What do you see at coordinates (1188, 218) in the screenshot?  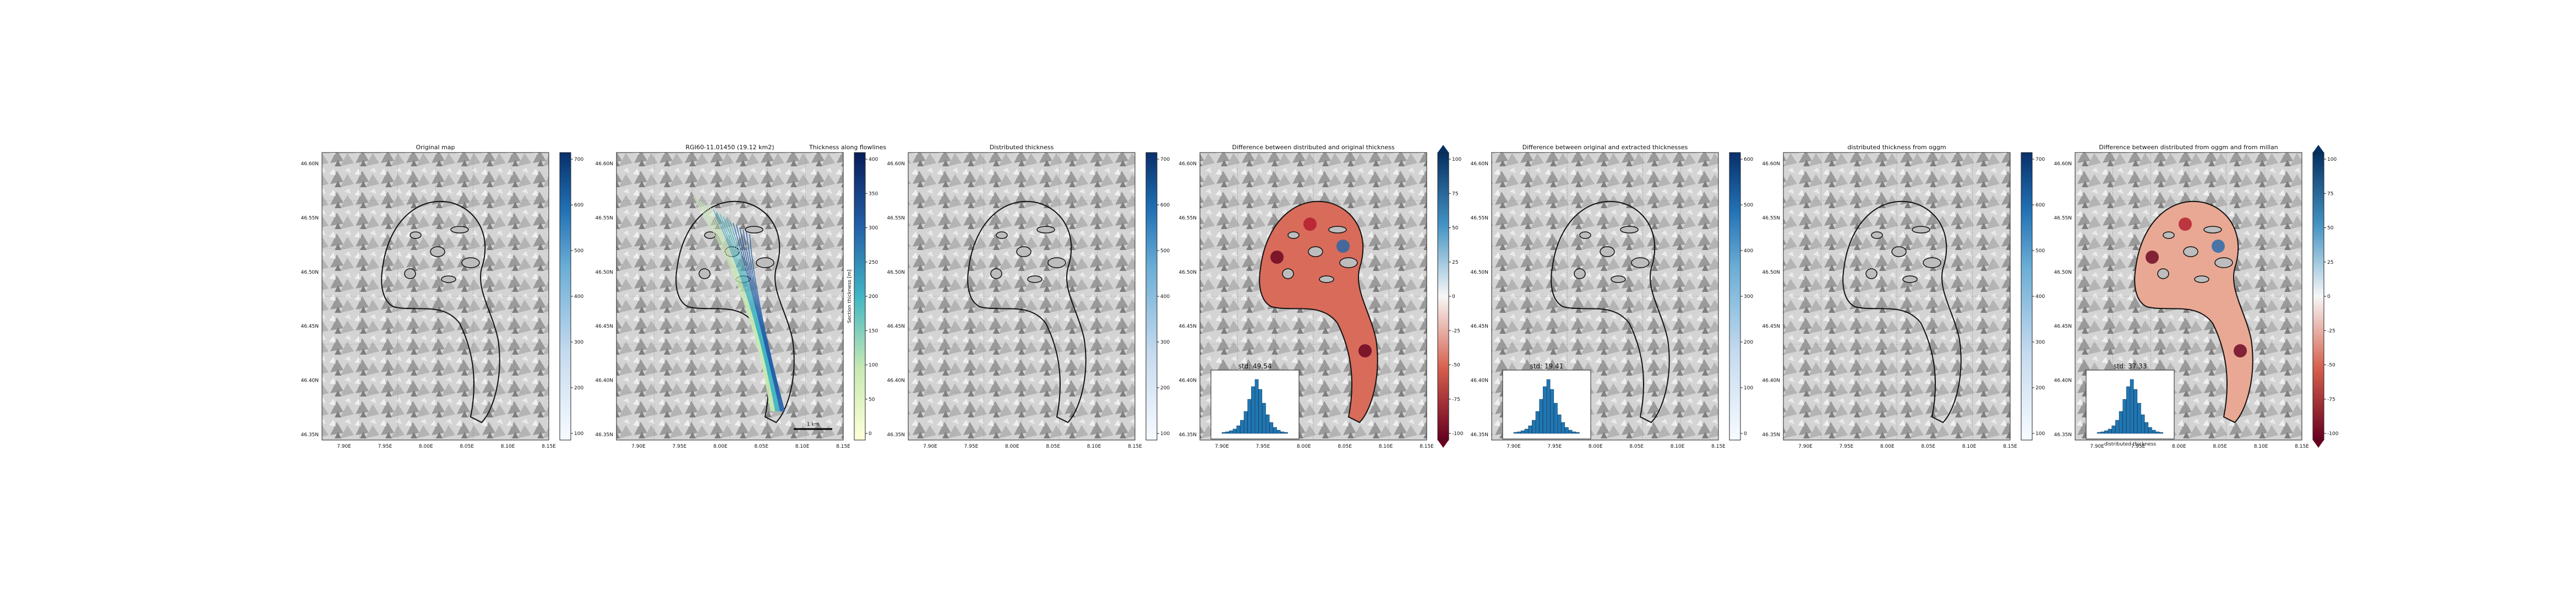 I see `lat-tick-label: 46.55N` at bounding box center [1188, 218].